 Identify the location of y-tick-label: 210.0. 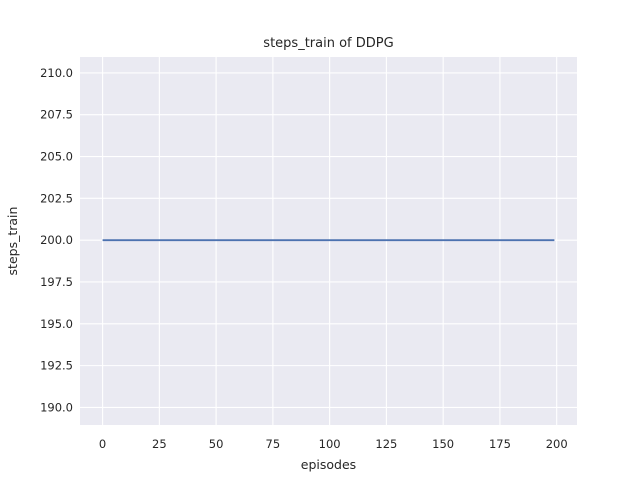
(56, 73).